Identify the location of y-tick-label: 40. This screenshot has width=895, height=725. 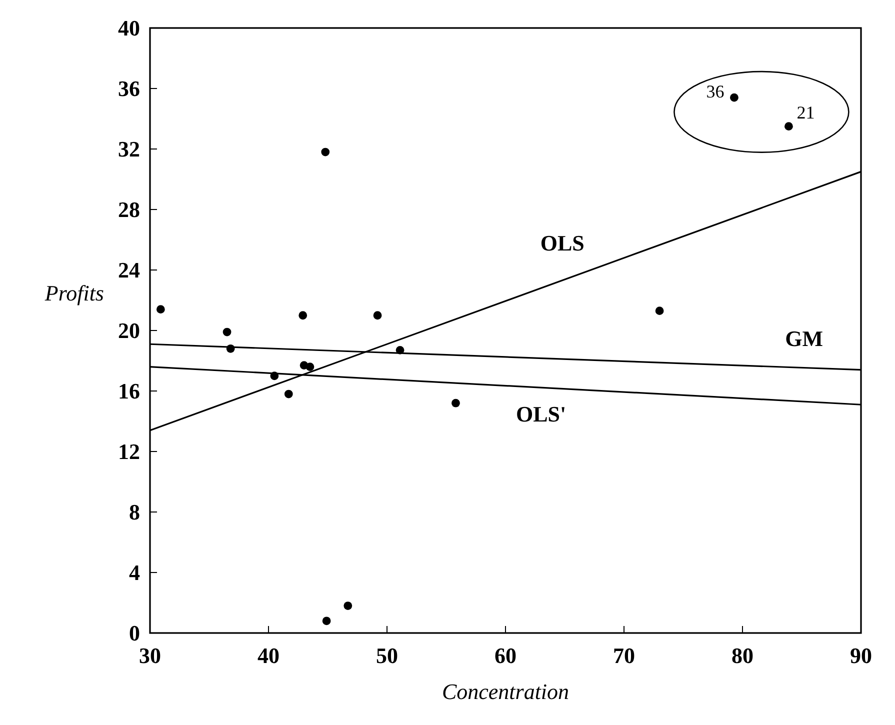
(129, 28).